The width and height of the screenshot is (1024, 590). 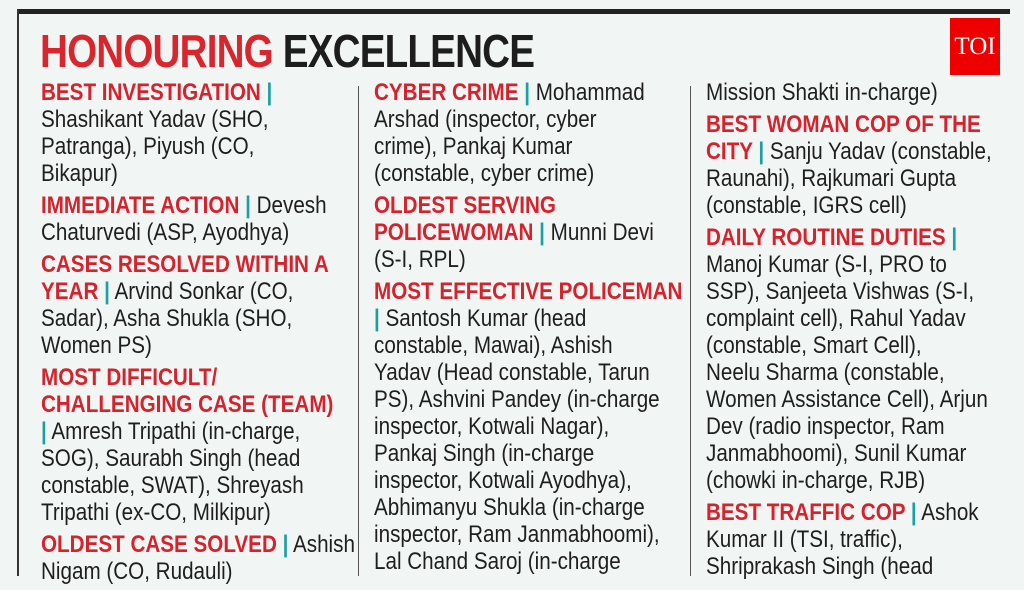 I want to click on text-line: MOST DIFFICULT/, so click(x=198, y=377).